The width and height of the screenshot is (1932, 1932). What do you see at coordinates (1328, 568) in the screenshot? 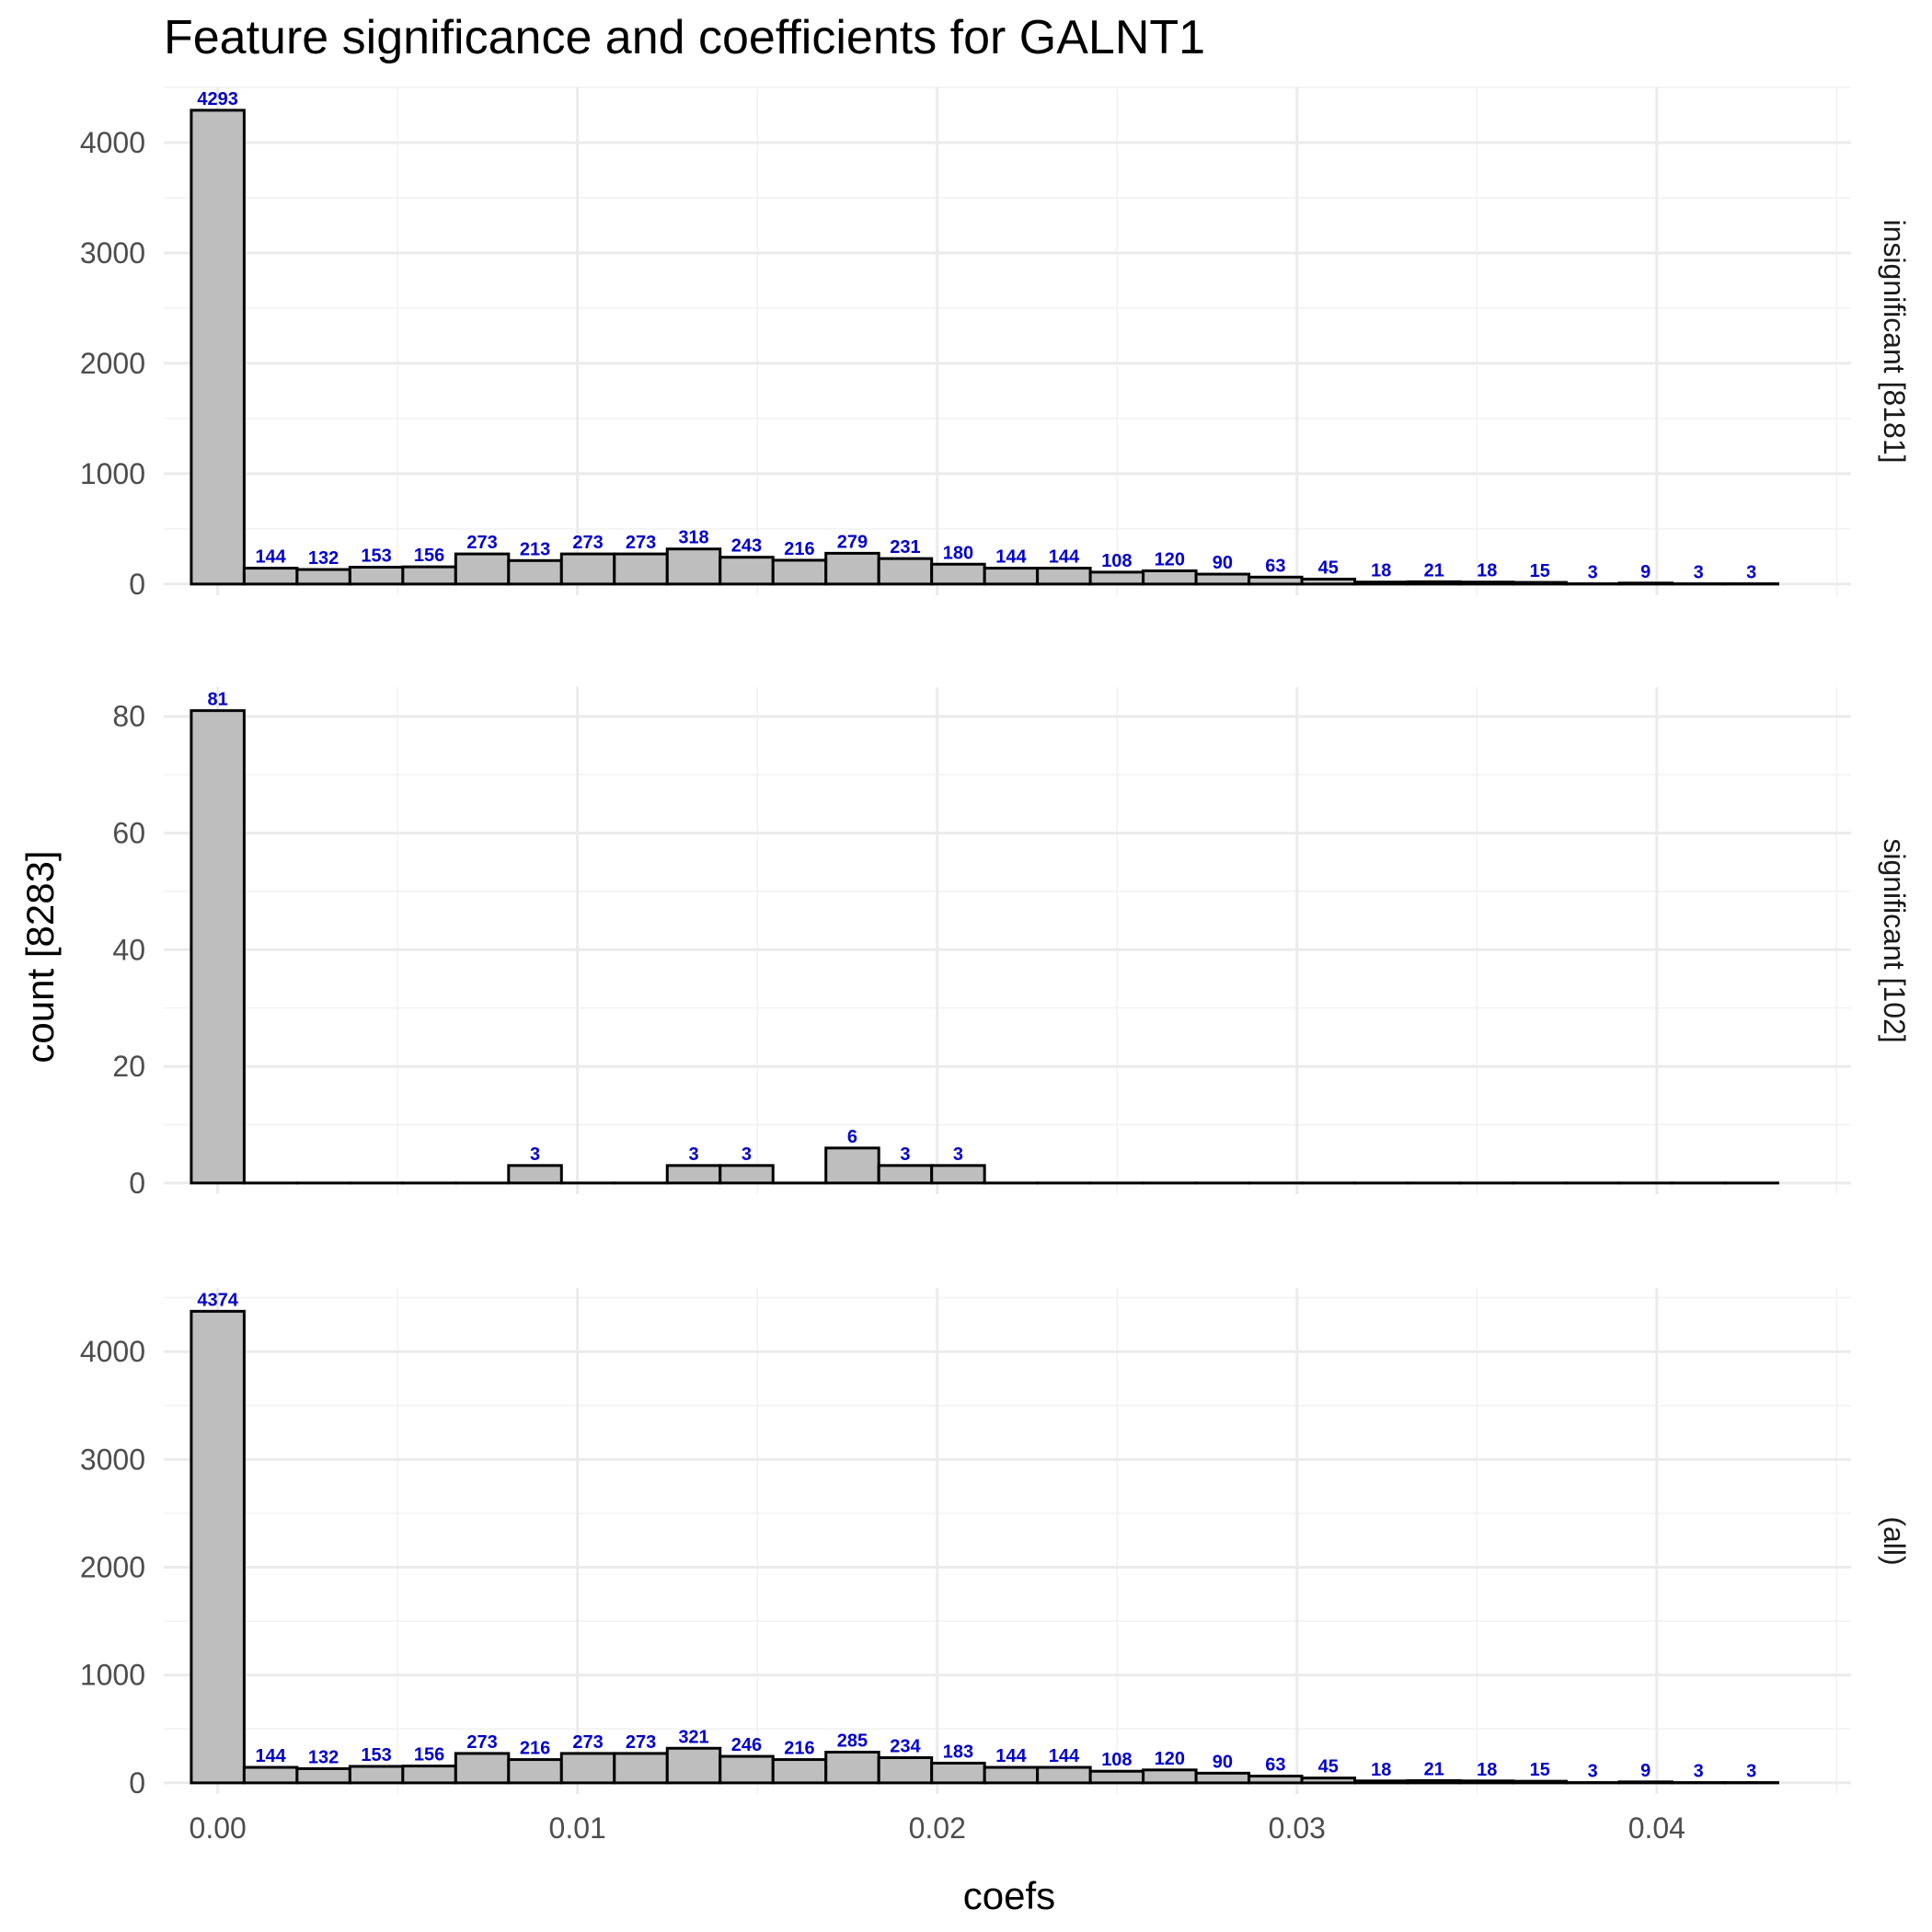
I see `bar-count-label: 45` at bounding box center [1328, 568].